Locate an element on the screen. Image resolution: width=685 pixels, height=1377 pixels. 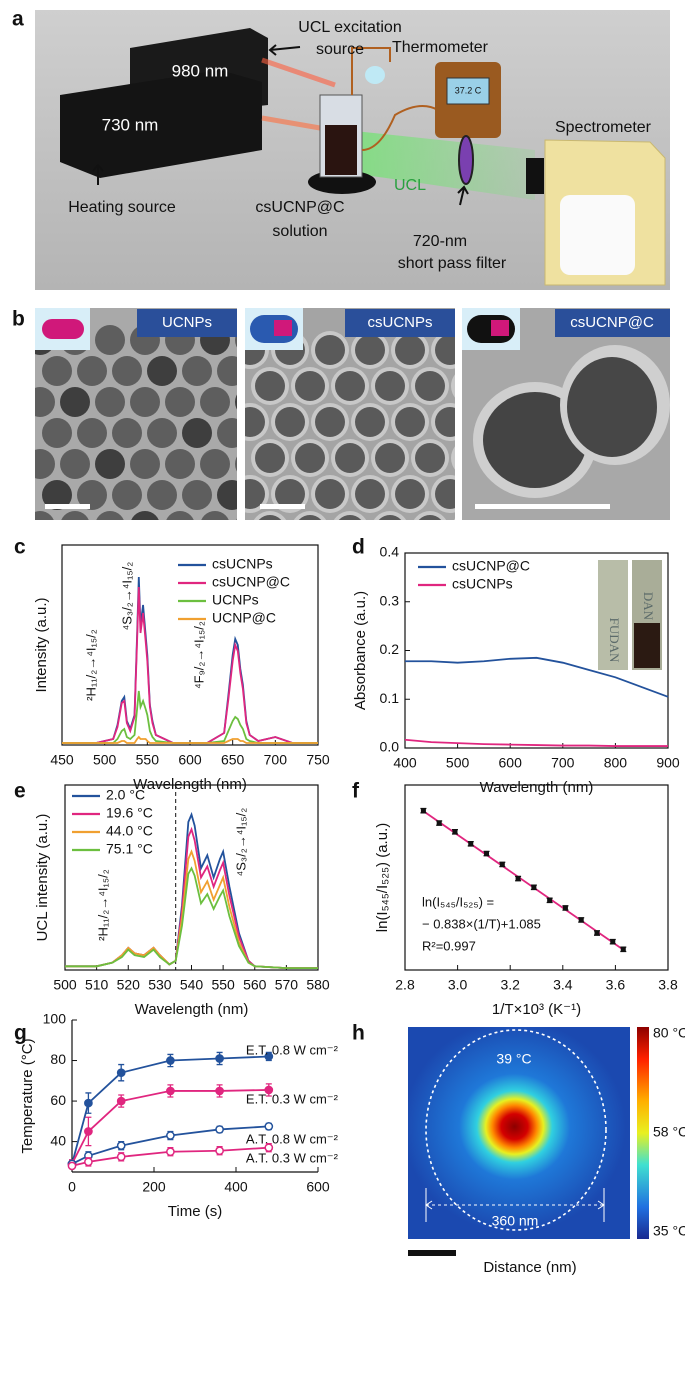
x-tick-label: 700 is located at coordinates (563, 763).